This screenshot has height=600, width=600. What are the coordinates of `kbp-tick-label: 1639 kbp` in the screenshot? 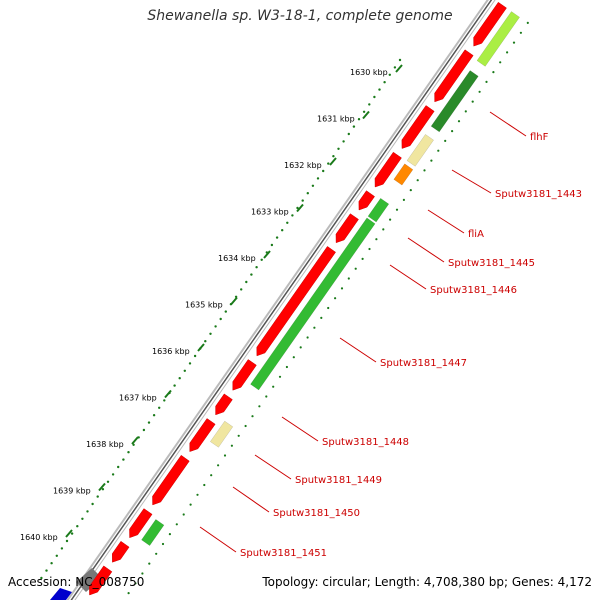 It's located at (72, 491).